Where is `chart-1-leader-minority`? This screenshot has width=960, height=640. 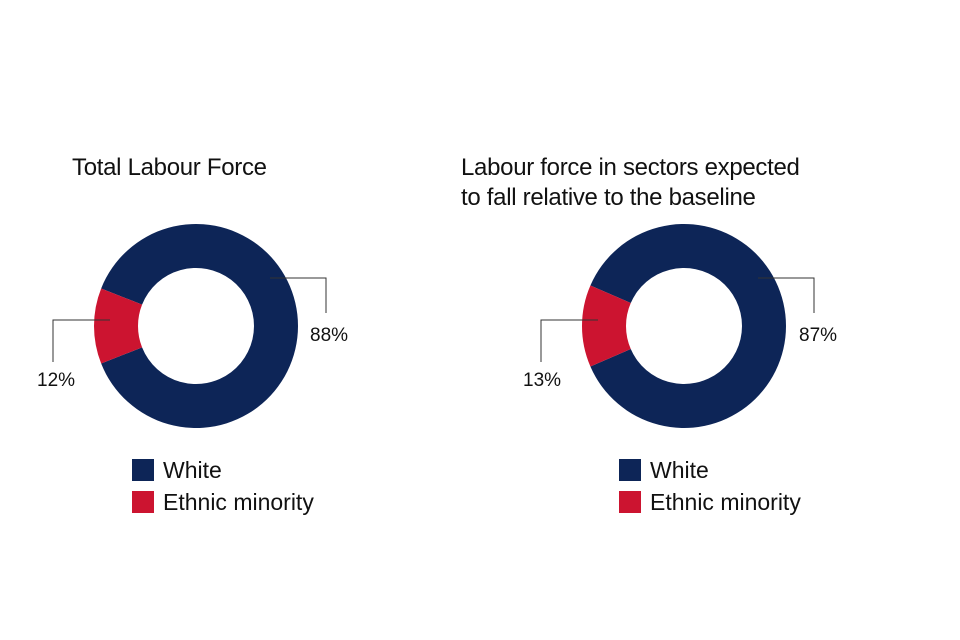 chart-1-leader-minority is located at coordinates (81, 340).